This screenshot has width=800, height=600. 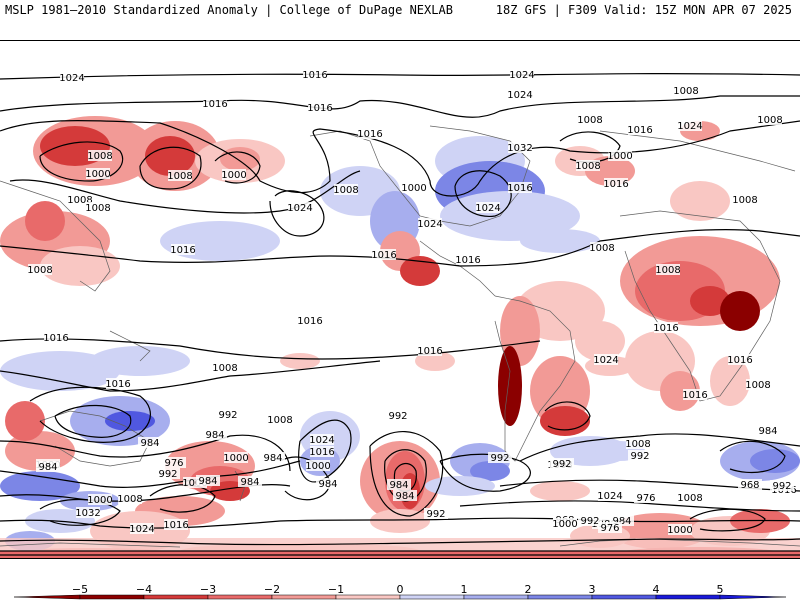 What do you see at coordinates (272, 590) in the screenshot?
I see `colorbar-tick-label: −2` at bounding box center [272, 590].